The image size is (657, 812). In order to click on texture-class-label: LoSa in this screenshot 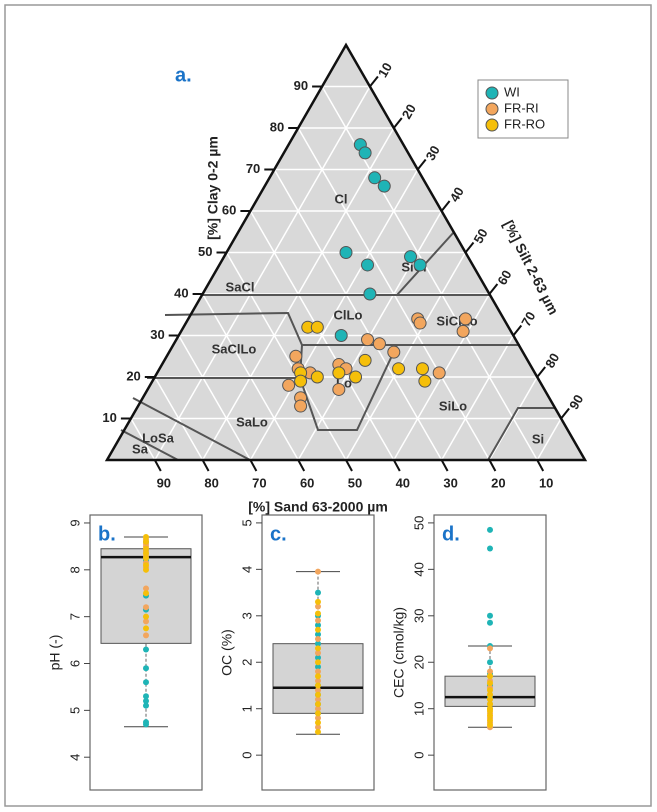, I will do `click(158, 437)`.